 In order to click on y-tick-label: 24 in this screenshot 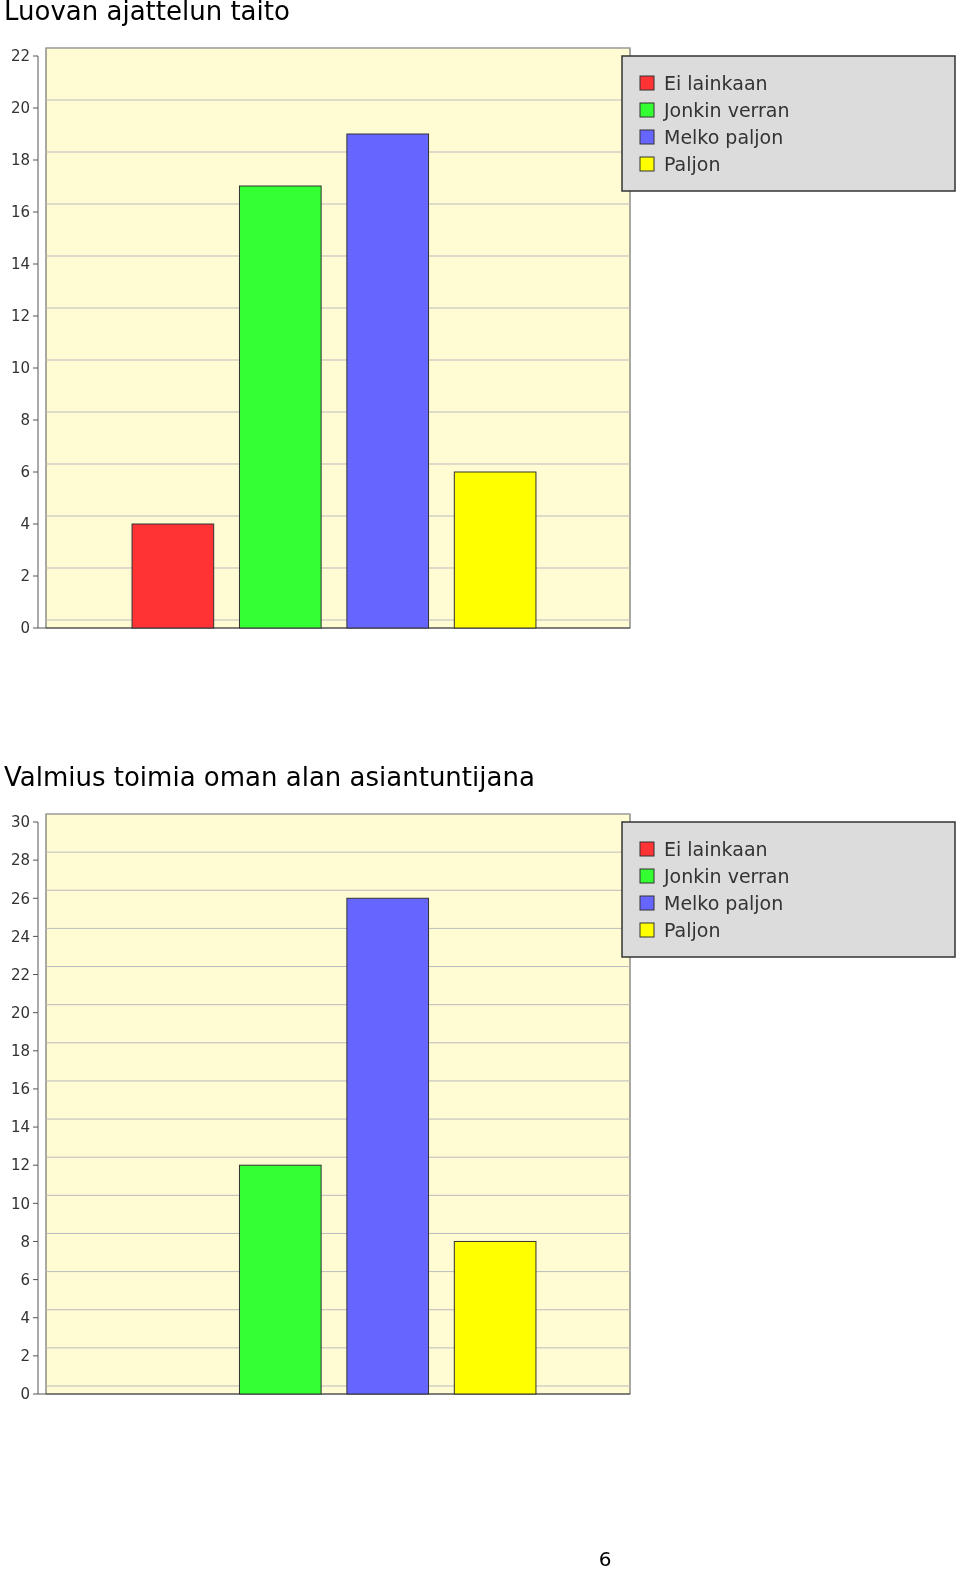, I will do `click(20, 936)`.